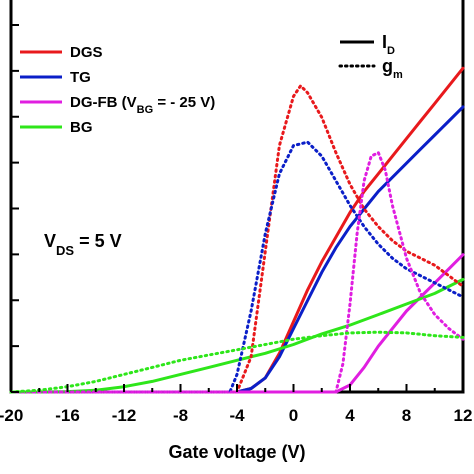 The image size is (474, 474). I want to click on legend-label-dg-fb: DG-FB (VBG = - 25 V), so click(142, 105).